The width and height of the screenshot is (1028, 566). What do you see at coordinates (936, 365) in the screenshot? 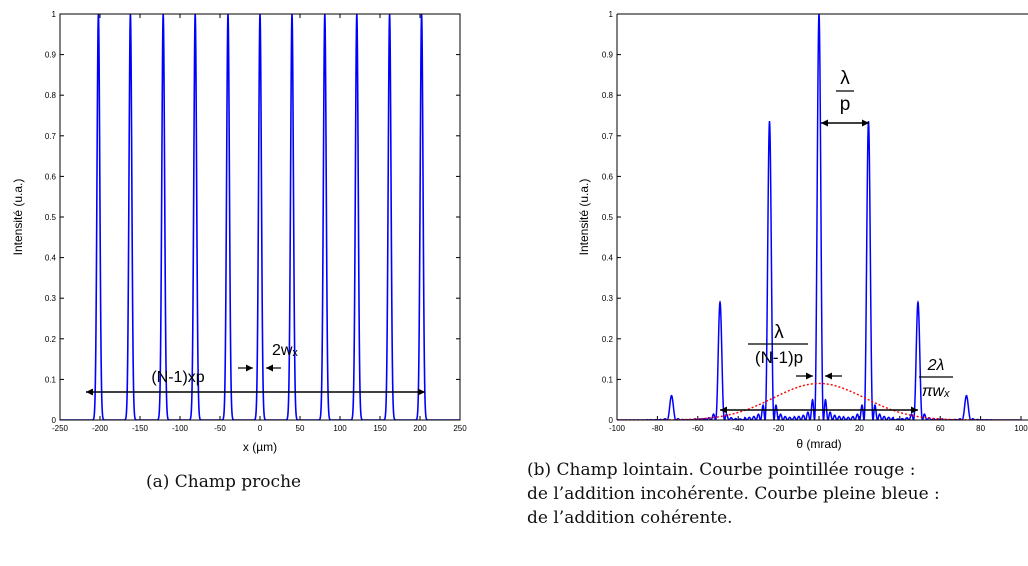
I see `chart-b-2lambda-numerator: 2λ` at bounding box center [936, 365].